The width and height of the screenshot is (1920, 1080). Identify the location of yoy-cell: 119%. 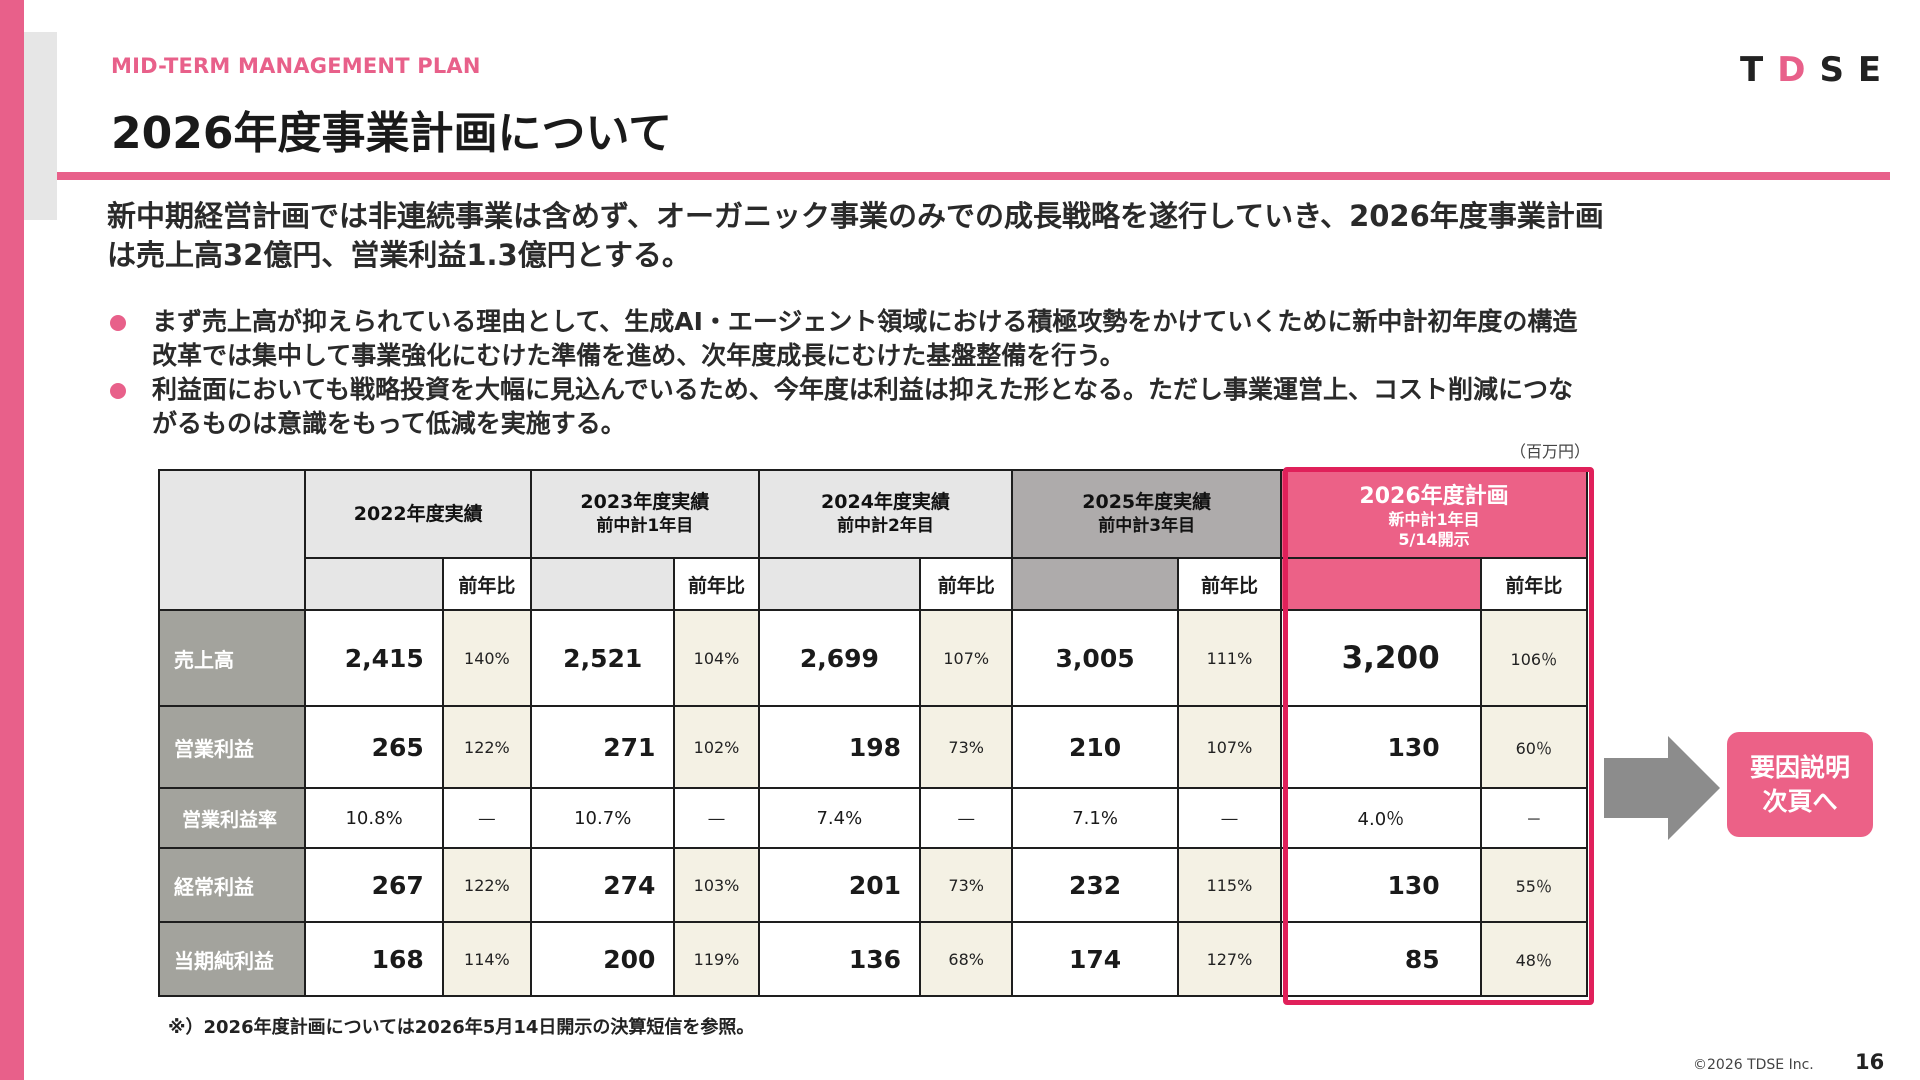
(716, 959).